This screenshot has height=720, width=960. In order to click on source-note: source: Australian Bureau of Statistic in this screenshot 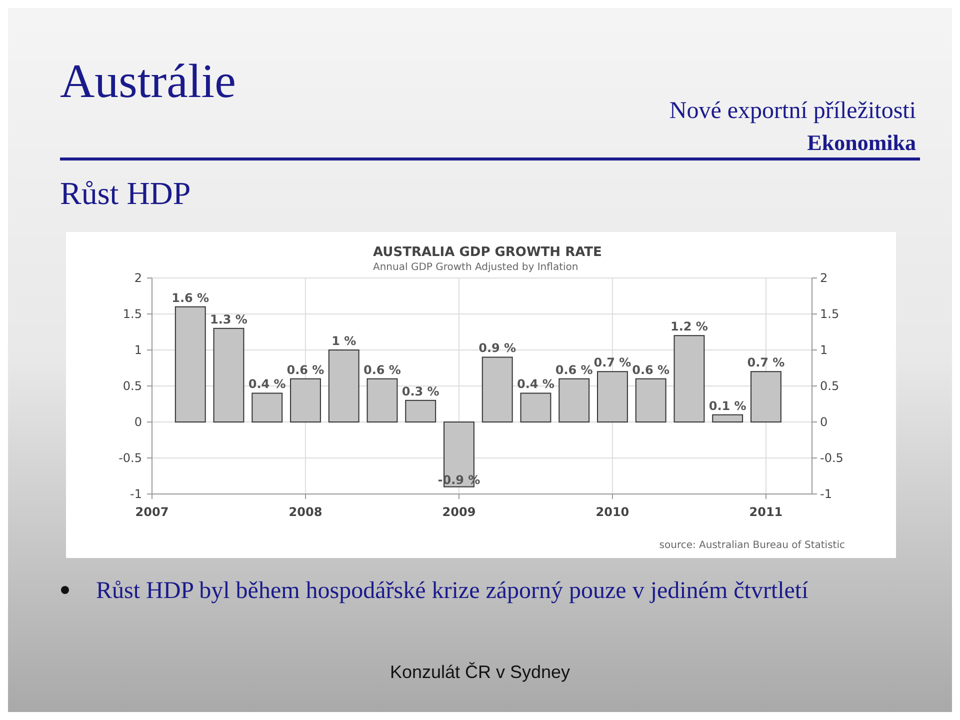, I will do `click(752, 545)`.